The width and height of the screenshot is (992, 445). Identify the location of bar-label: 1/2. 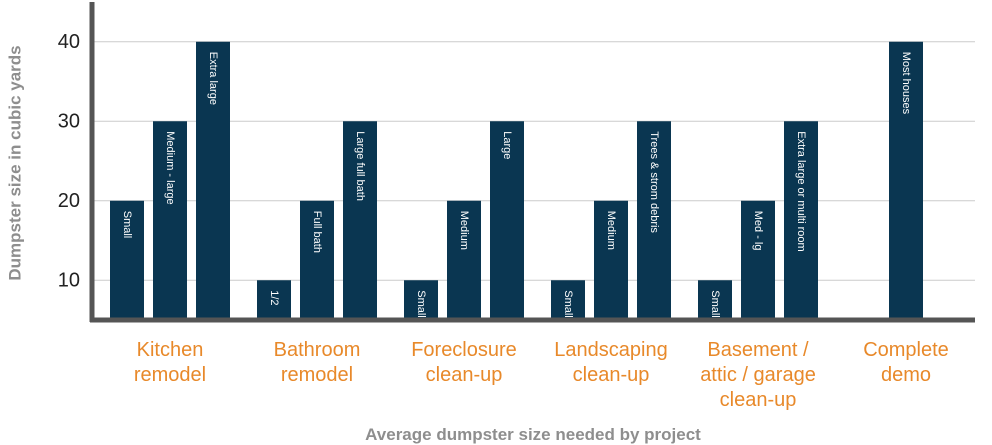
(274, 297).